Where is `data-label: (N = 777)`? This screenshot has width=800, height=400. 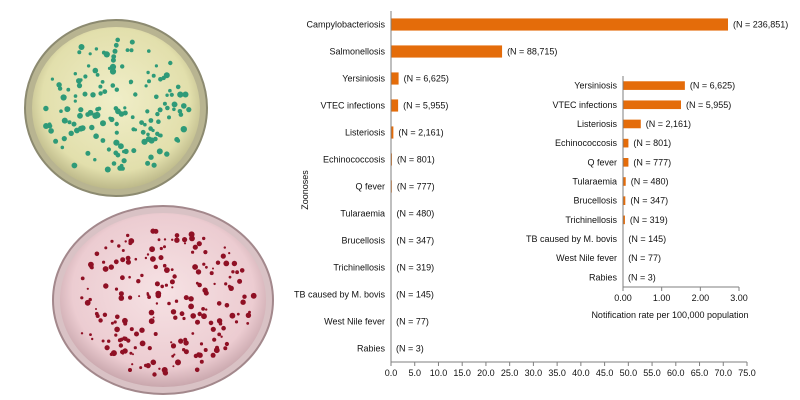
data-label: (N = 777) is located at coordinates (652, 162).